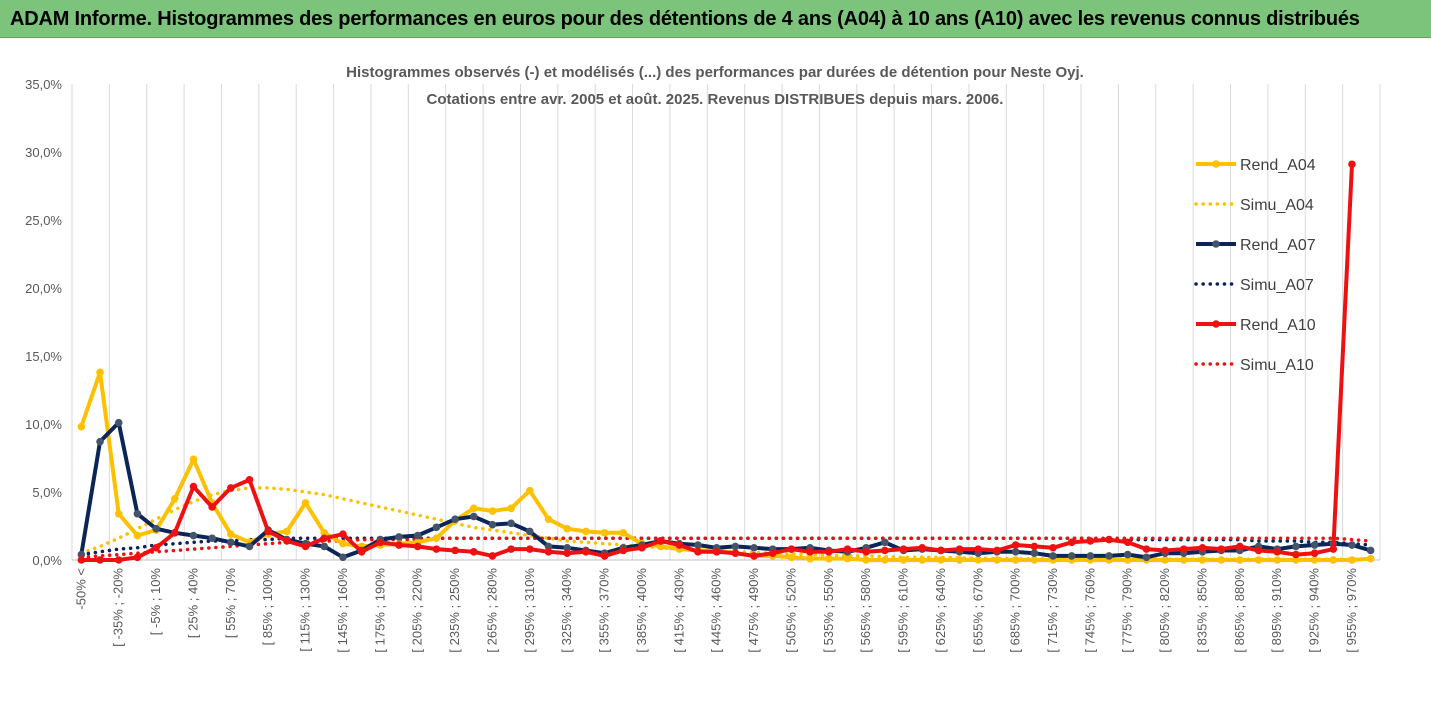 This screenshot has height=719, width=1431. Describe the element at coordinates (43, 152) in the screenshot. I see `y-tick-label: 30,0%` at that location.